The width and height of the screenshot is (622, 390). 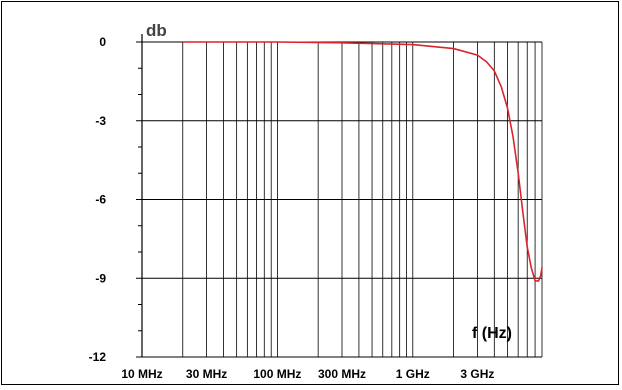 What do you see at coordinates (342, 374) in the screenshot?
I see `x-tick-label: 300 MHz` at bounding box center [342, 374].